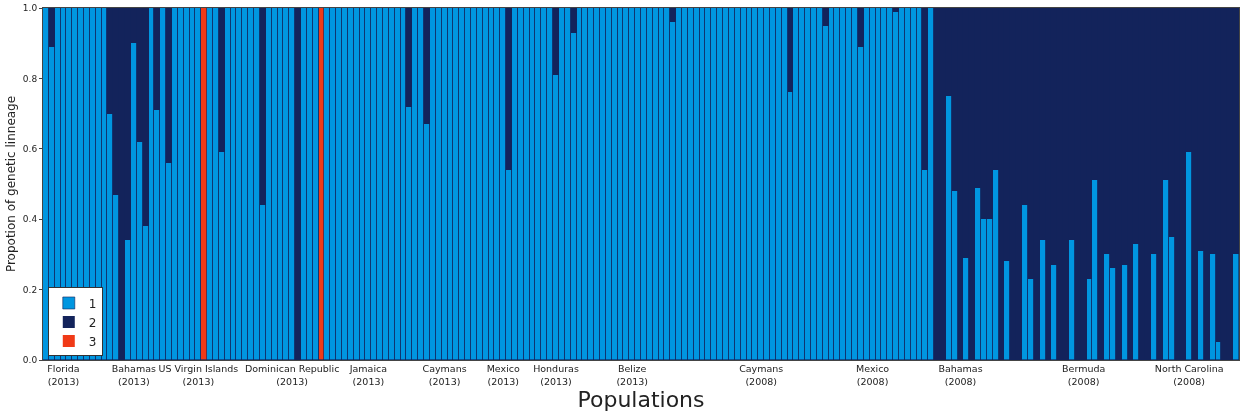  What do you see at coordinates (30, 360) in the screenshot?
I see `y-tick-label: 0.0` at bounding box center [30, 360].